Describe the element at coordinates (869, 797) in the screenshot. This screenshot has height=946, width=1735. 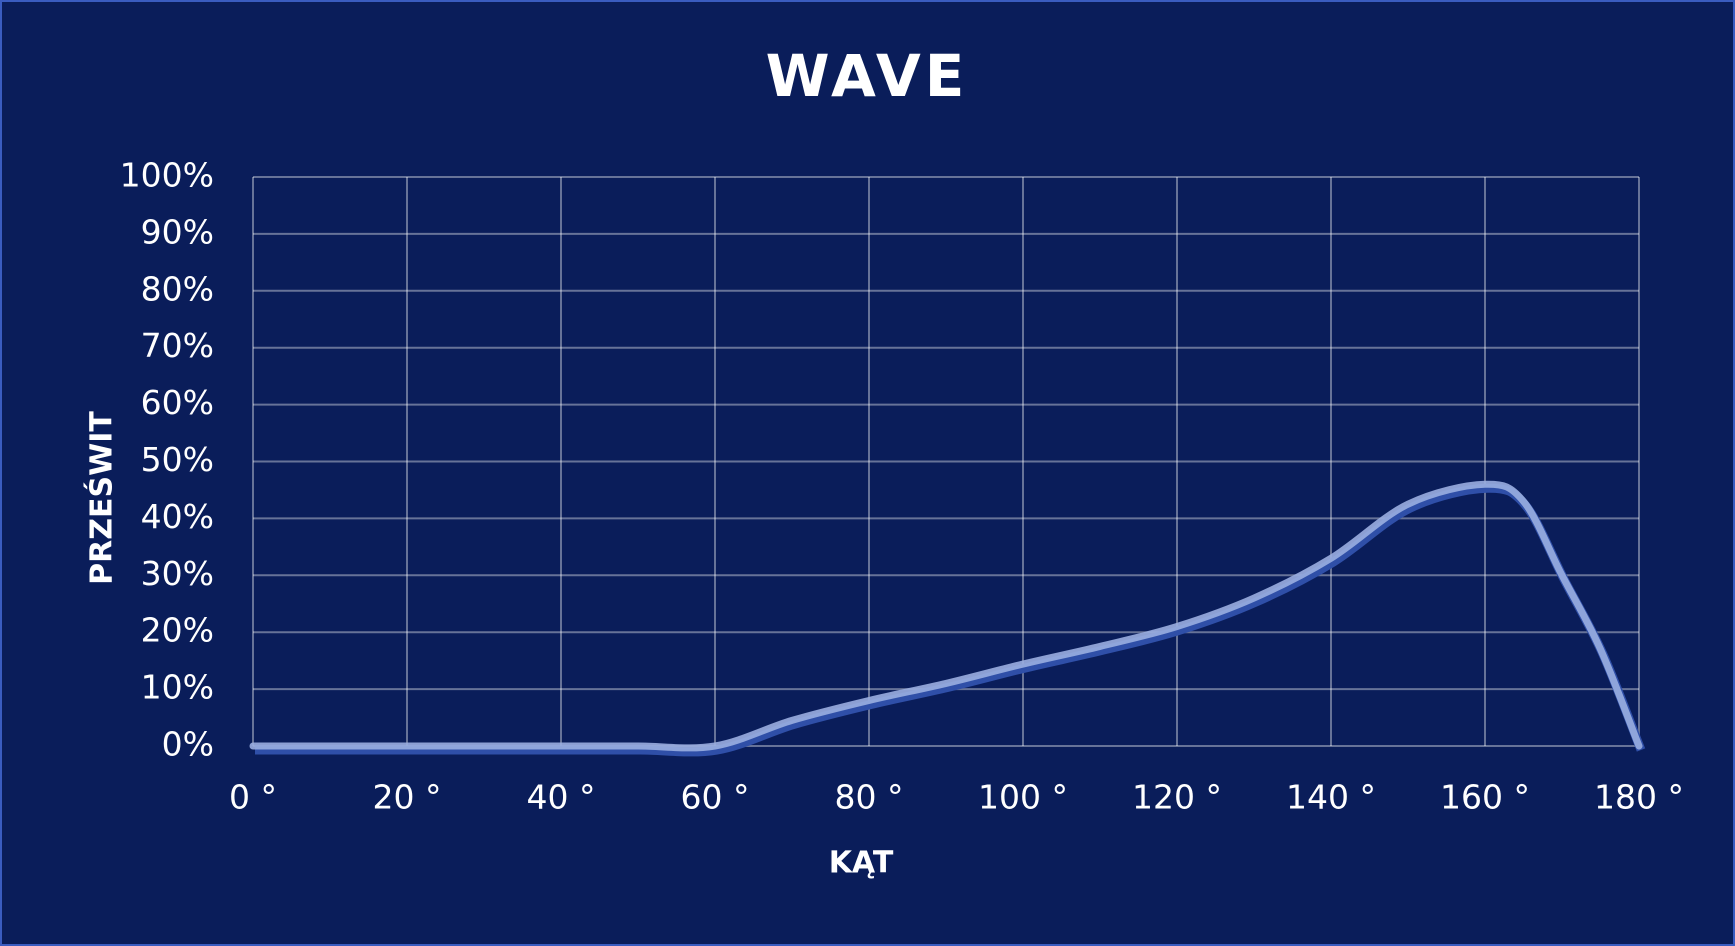
I see `x-tick-label: 80 °` at that location.